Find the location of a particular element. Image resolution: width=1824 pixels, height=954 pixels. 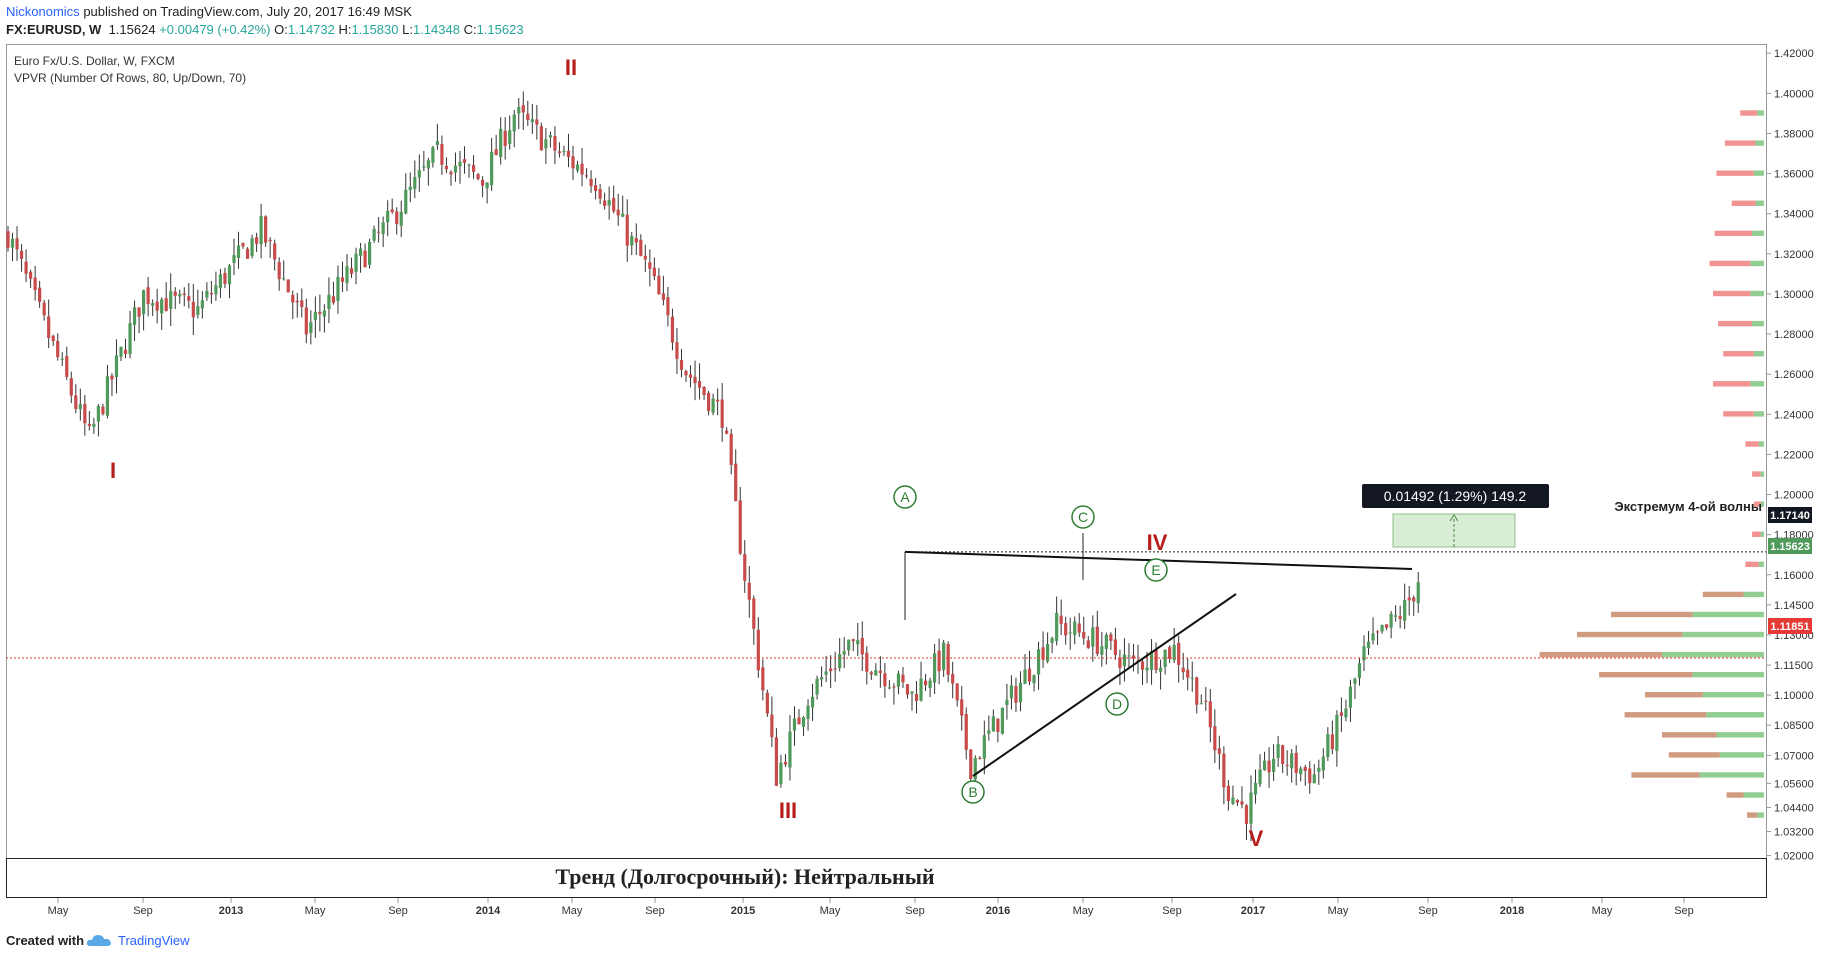

tradingview-cloud-icon is located at coordinates (99, 940).